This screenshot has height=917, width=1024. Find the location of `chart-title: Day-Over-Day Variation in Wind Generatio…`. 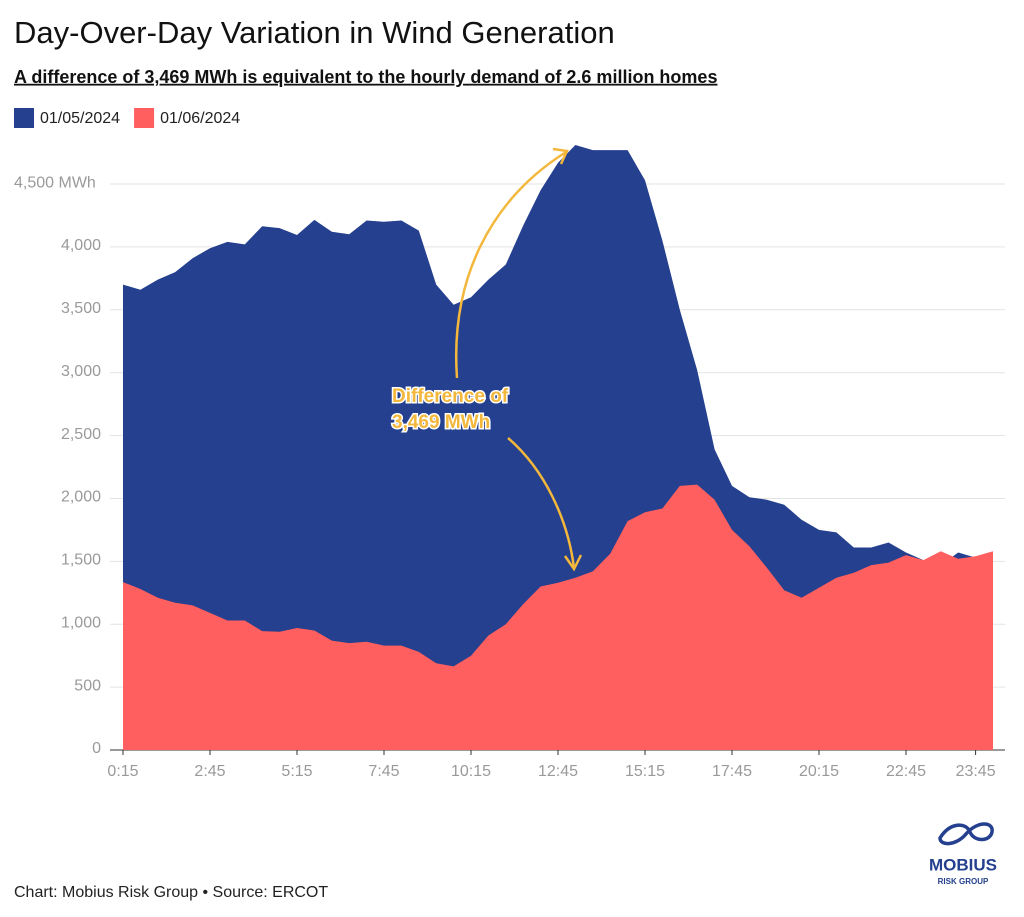

chart-title: Day-Over-Day Variation in Wind Generatio… is located at coordinates (314, 32).